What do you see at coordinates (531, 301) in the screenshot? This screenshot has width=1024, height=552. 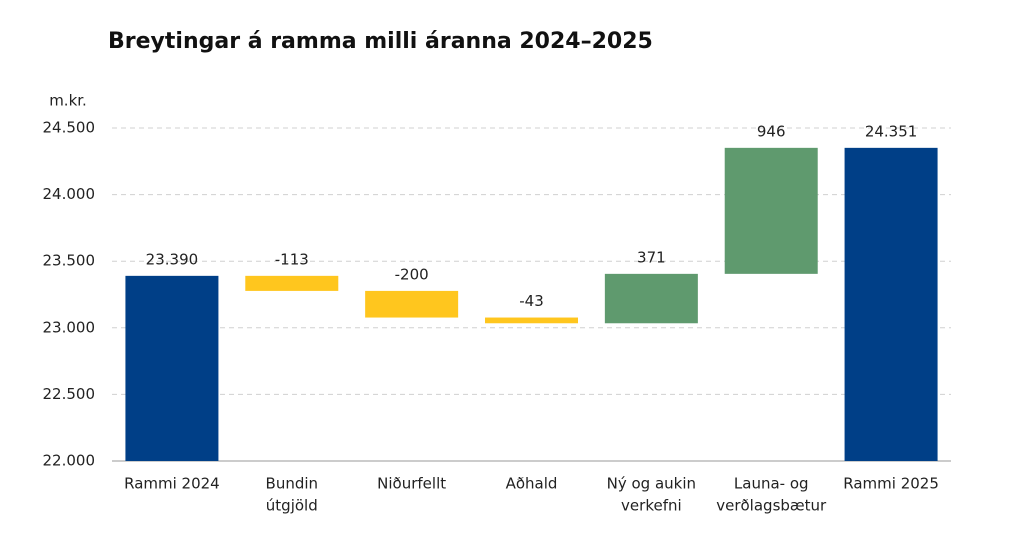 I see `value-label: -43` at bounding box center [531, 301].